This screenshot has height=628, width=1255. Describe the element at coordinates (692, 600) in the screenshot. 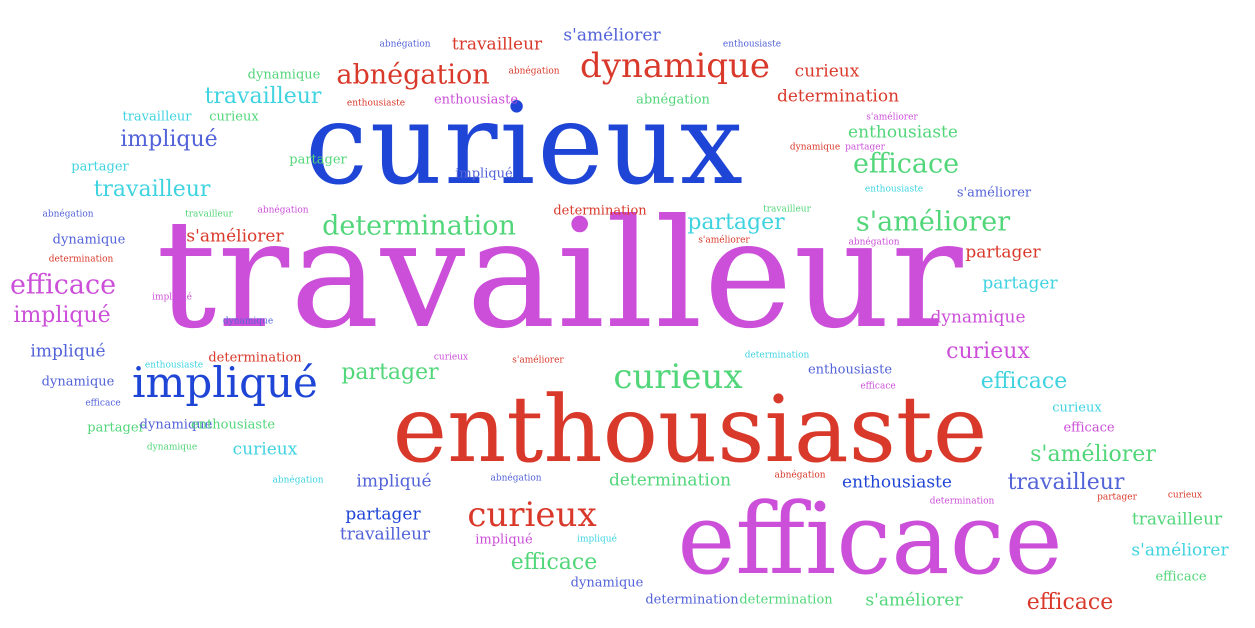

I see `word-efficace: determination` at that location.